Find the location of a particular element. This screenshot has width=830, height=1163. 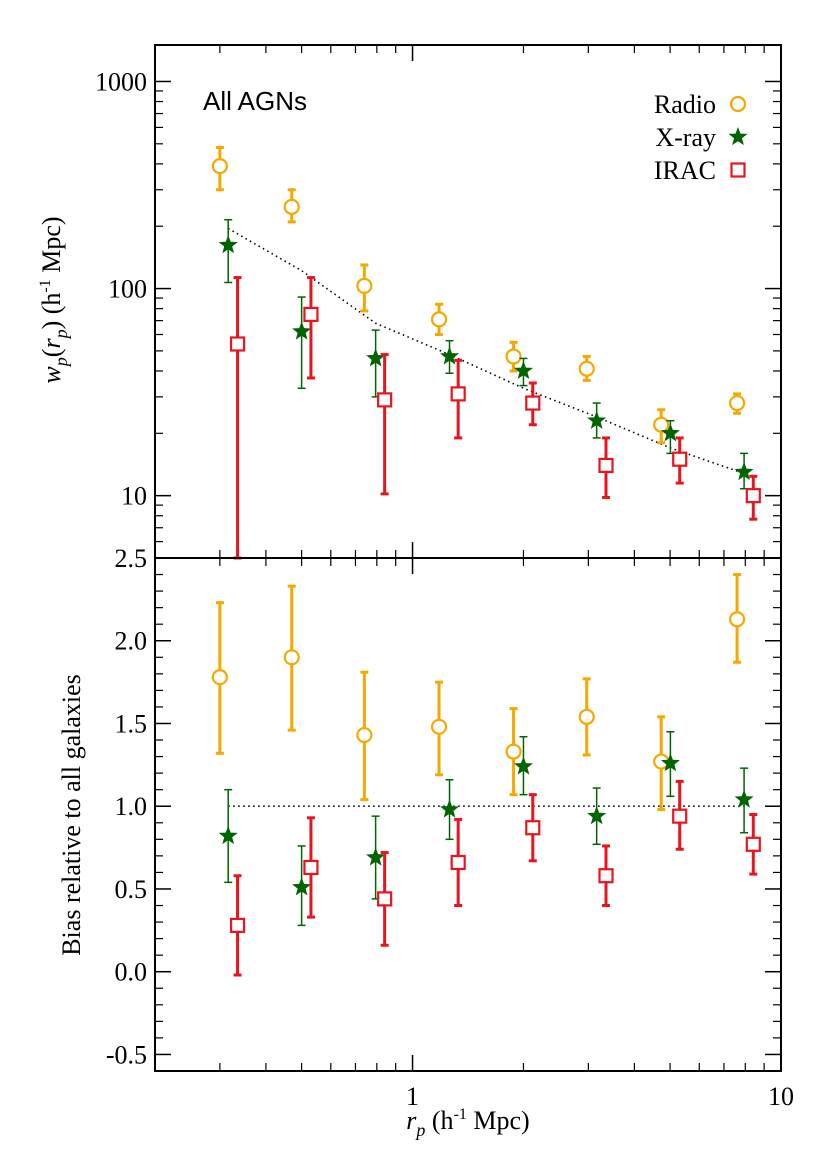

legend-circle-icon is located at coordinates (738, 104).